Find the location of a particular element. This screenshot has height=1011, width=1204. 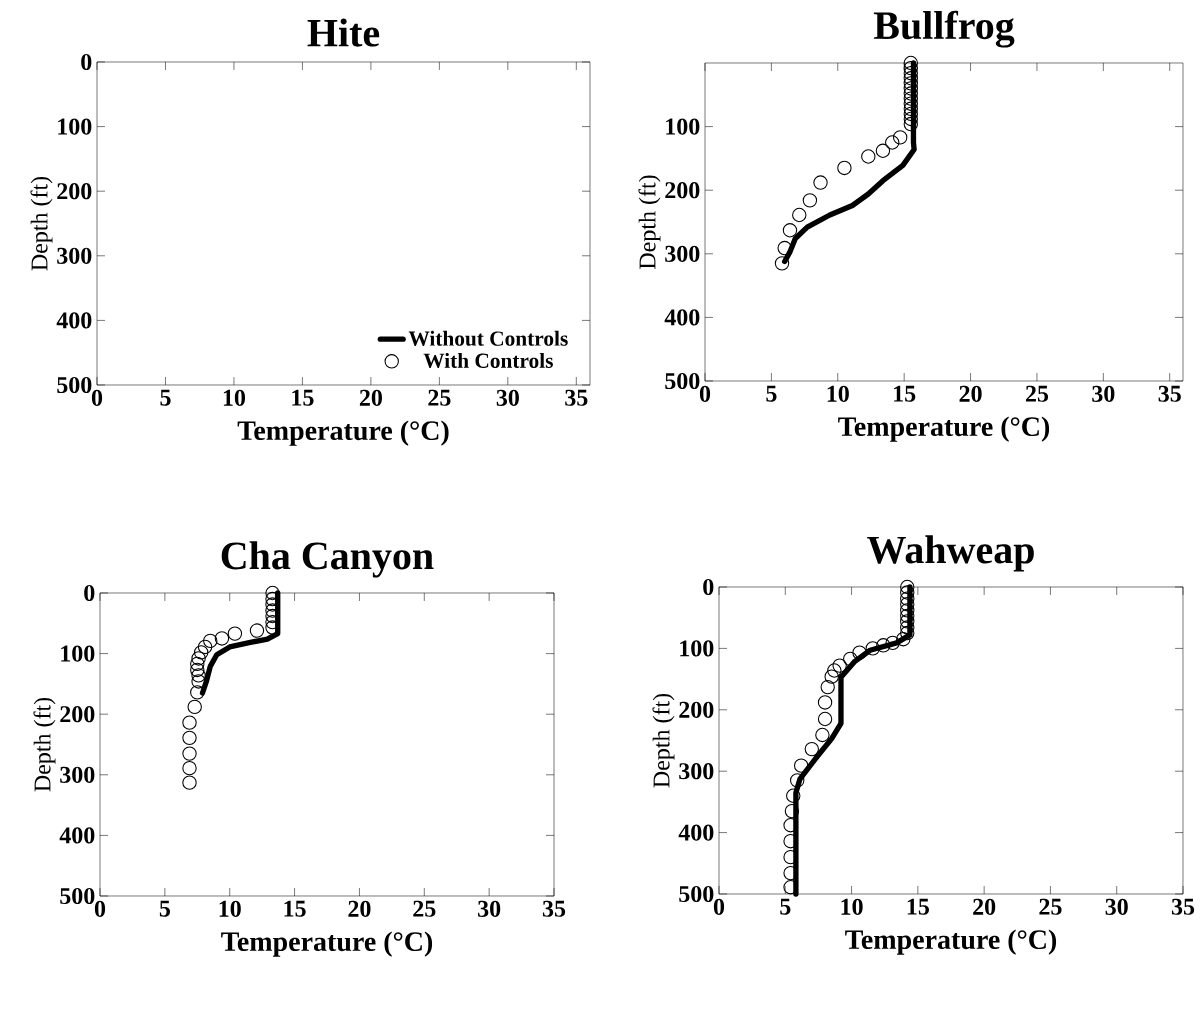

chart-title: Cha Canyon is located at coordinates (327, 559).